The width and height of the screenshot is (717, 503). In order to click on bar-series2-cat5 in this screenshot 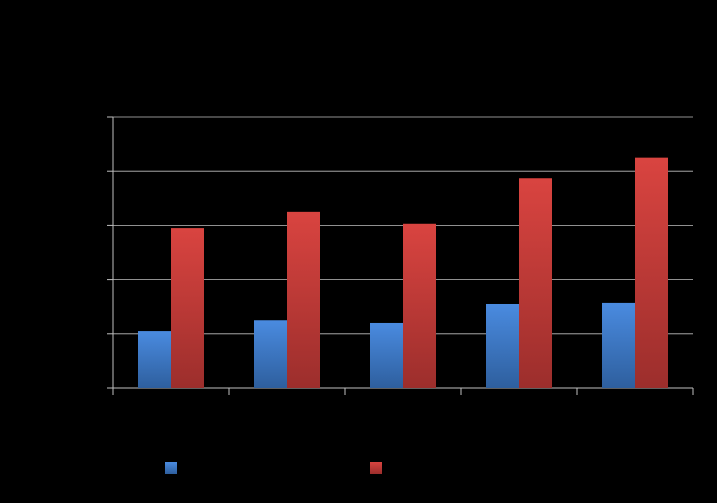, I will do `click(651, 272)`.